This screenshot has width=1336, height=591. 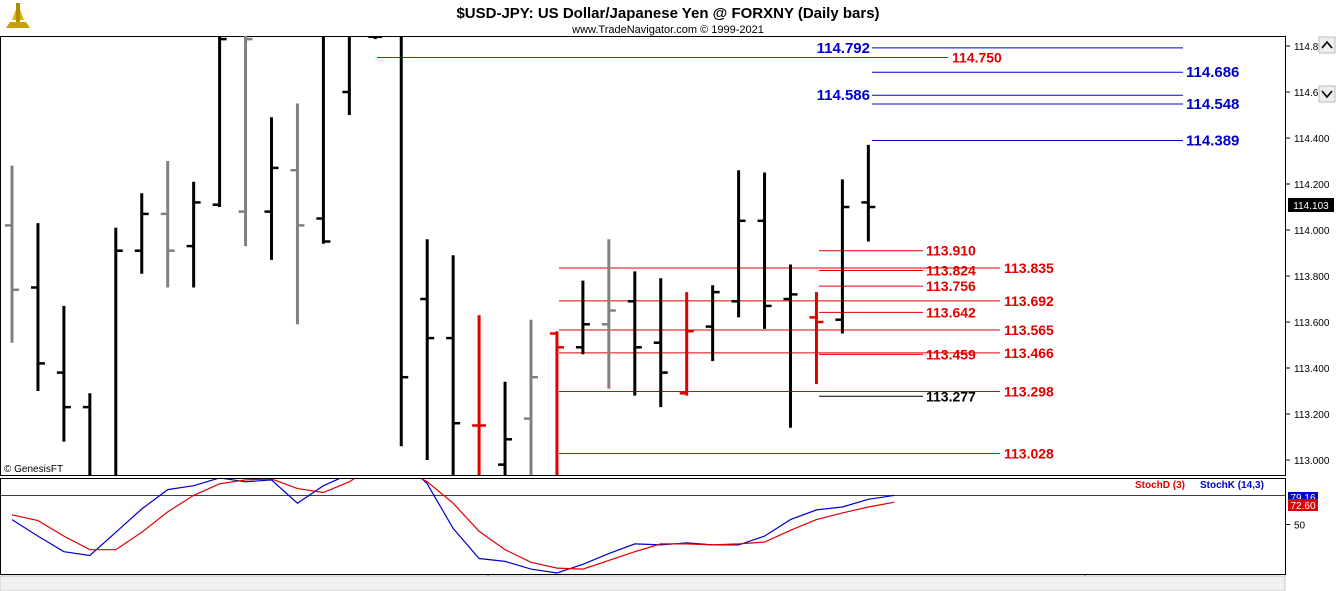 What do you see at coordinates (1312, 461) in the screenshot?
I see `y-tick-label: 113.000` at bounding box center [1312, 461].